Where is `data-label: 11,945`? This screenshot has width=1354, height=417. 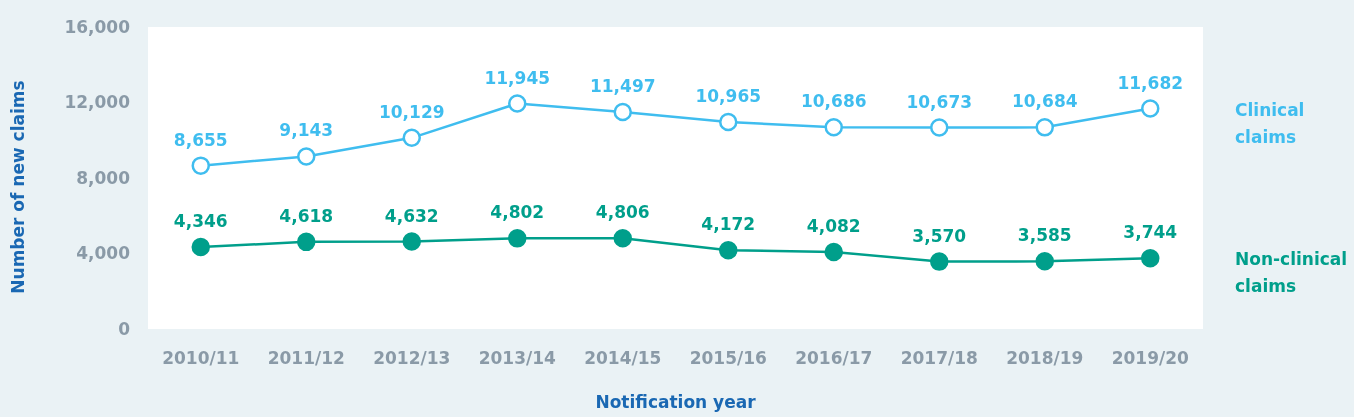
data-label: 11,945 is located at coordinates (517, 77).